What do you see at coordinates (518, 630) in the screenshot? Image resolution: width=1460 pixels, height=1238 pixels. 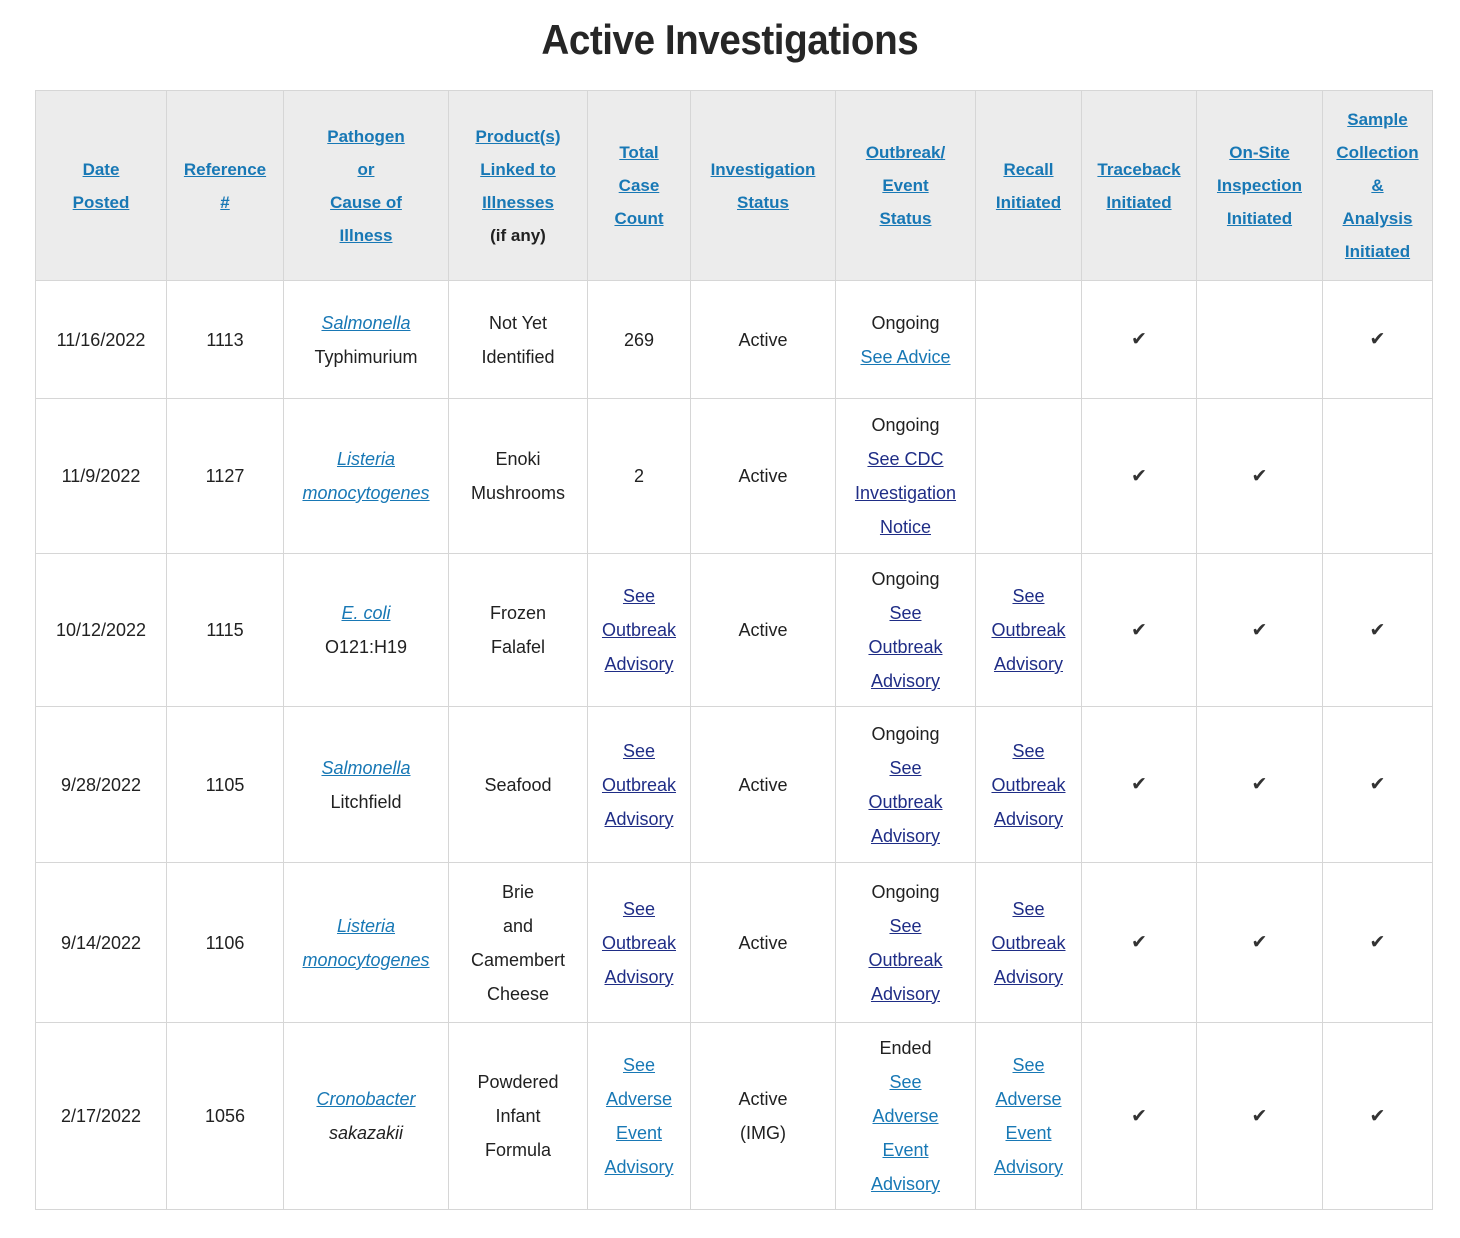 I see `cell-product: Frozen Falafel` at bounding box center [518, 630].